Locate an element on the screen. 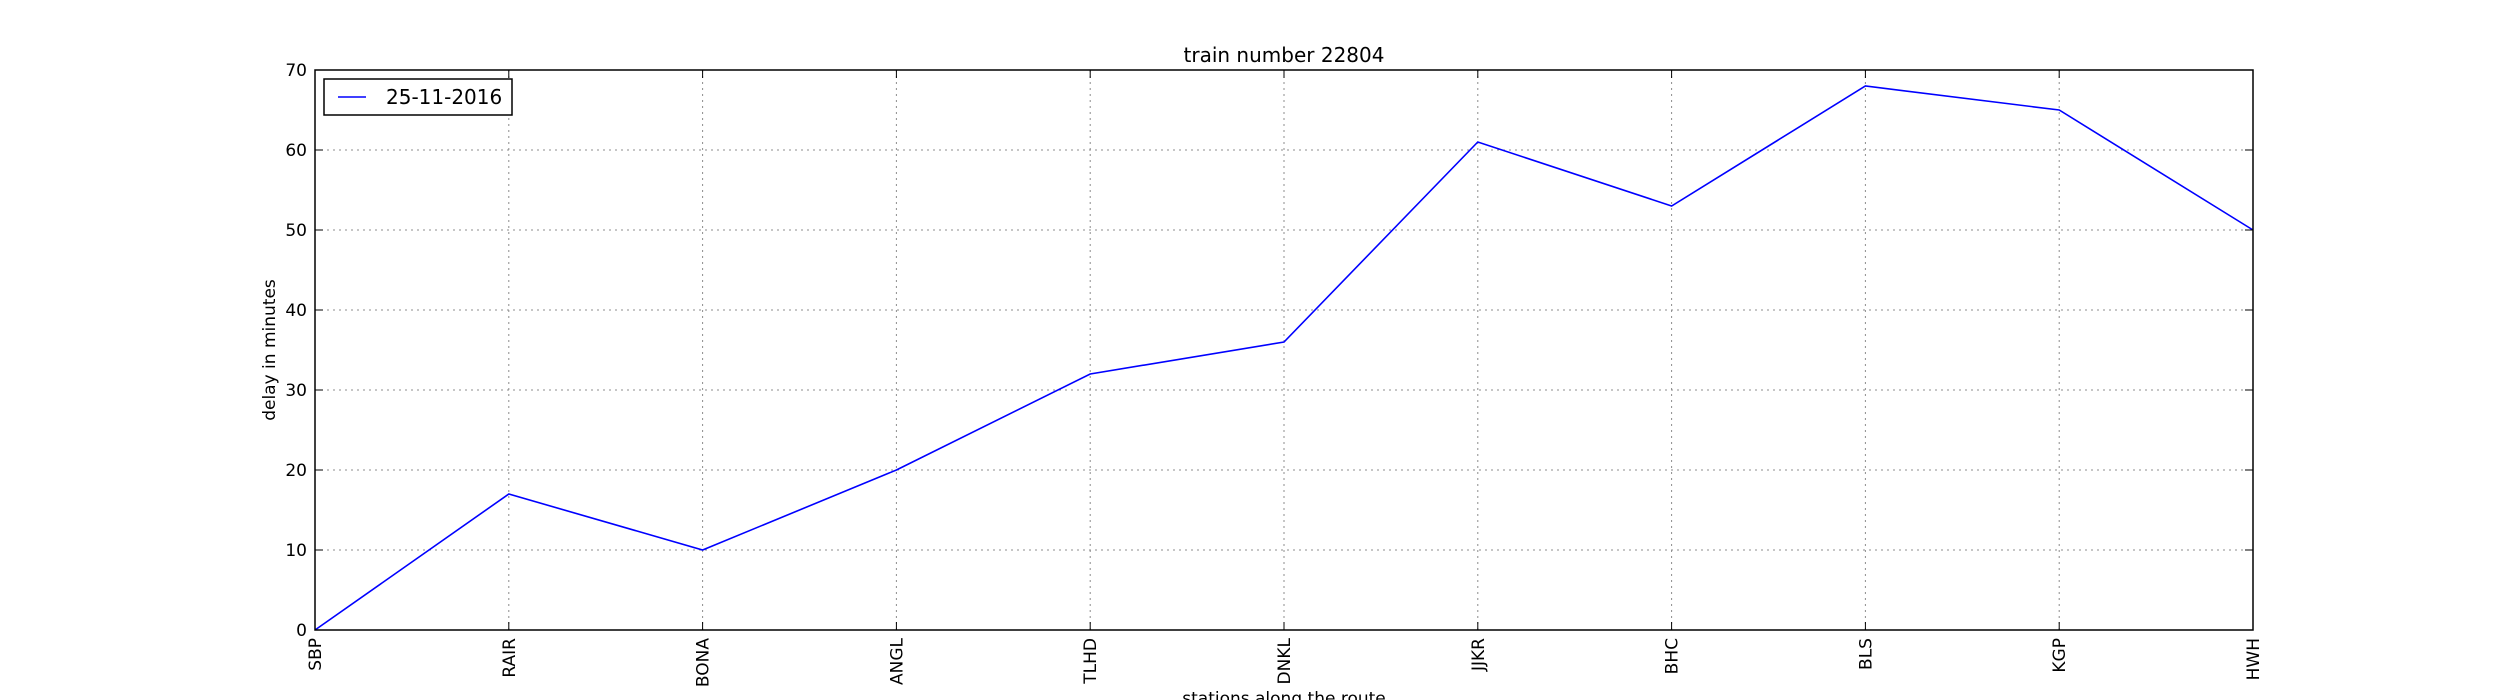 The image size is (2500, 700). y-axis-label: delay in minutes is located at coordinates (270, 350).